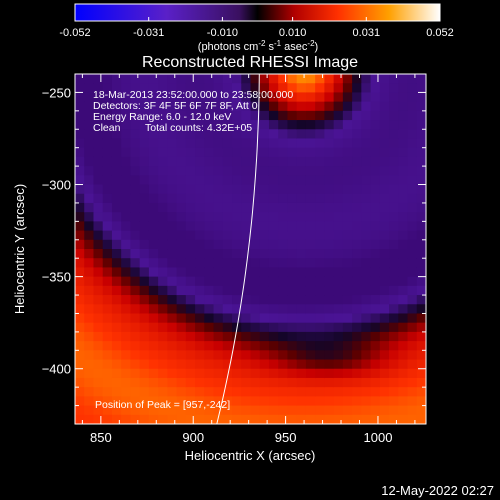 This screenshot has height=500, width=500. I want to click on timestamp-footer: 12-May-2022 02:27, so click(437, 490).